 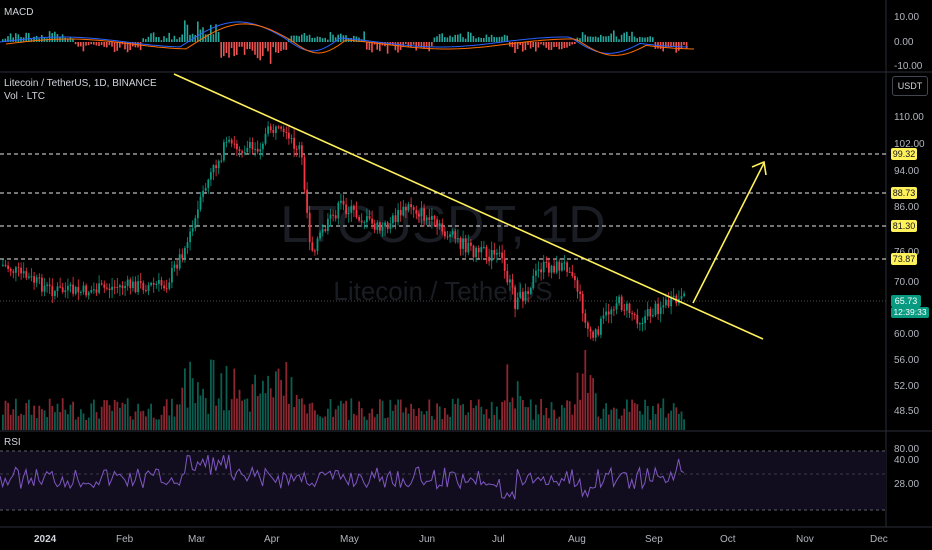 I want to click on candle-countdown: 12:39:33, so click(x=910, y=312).